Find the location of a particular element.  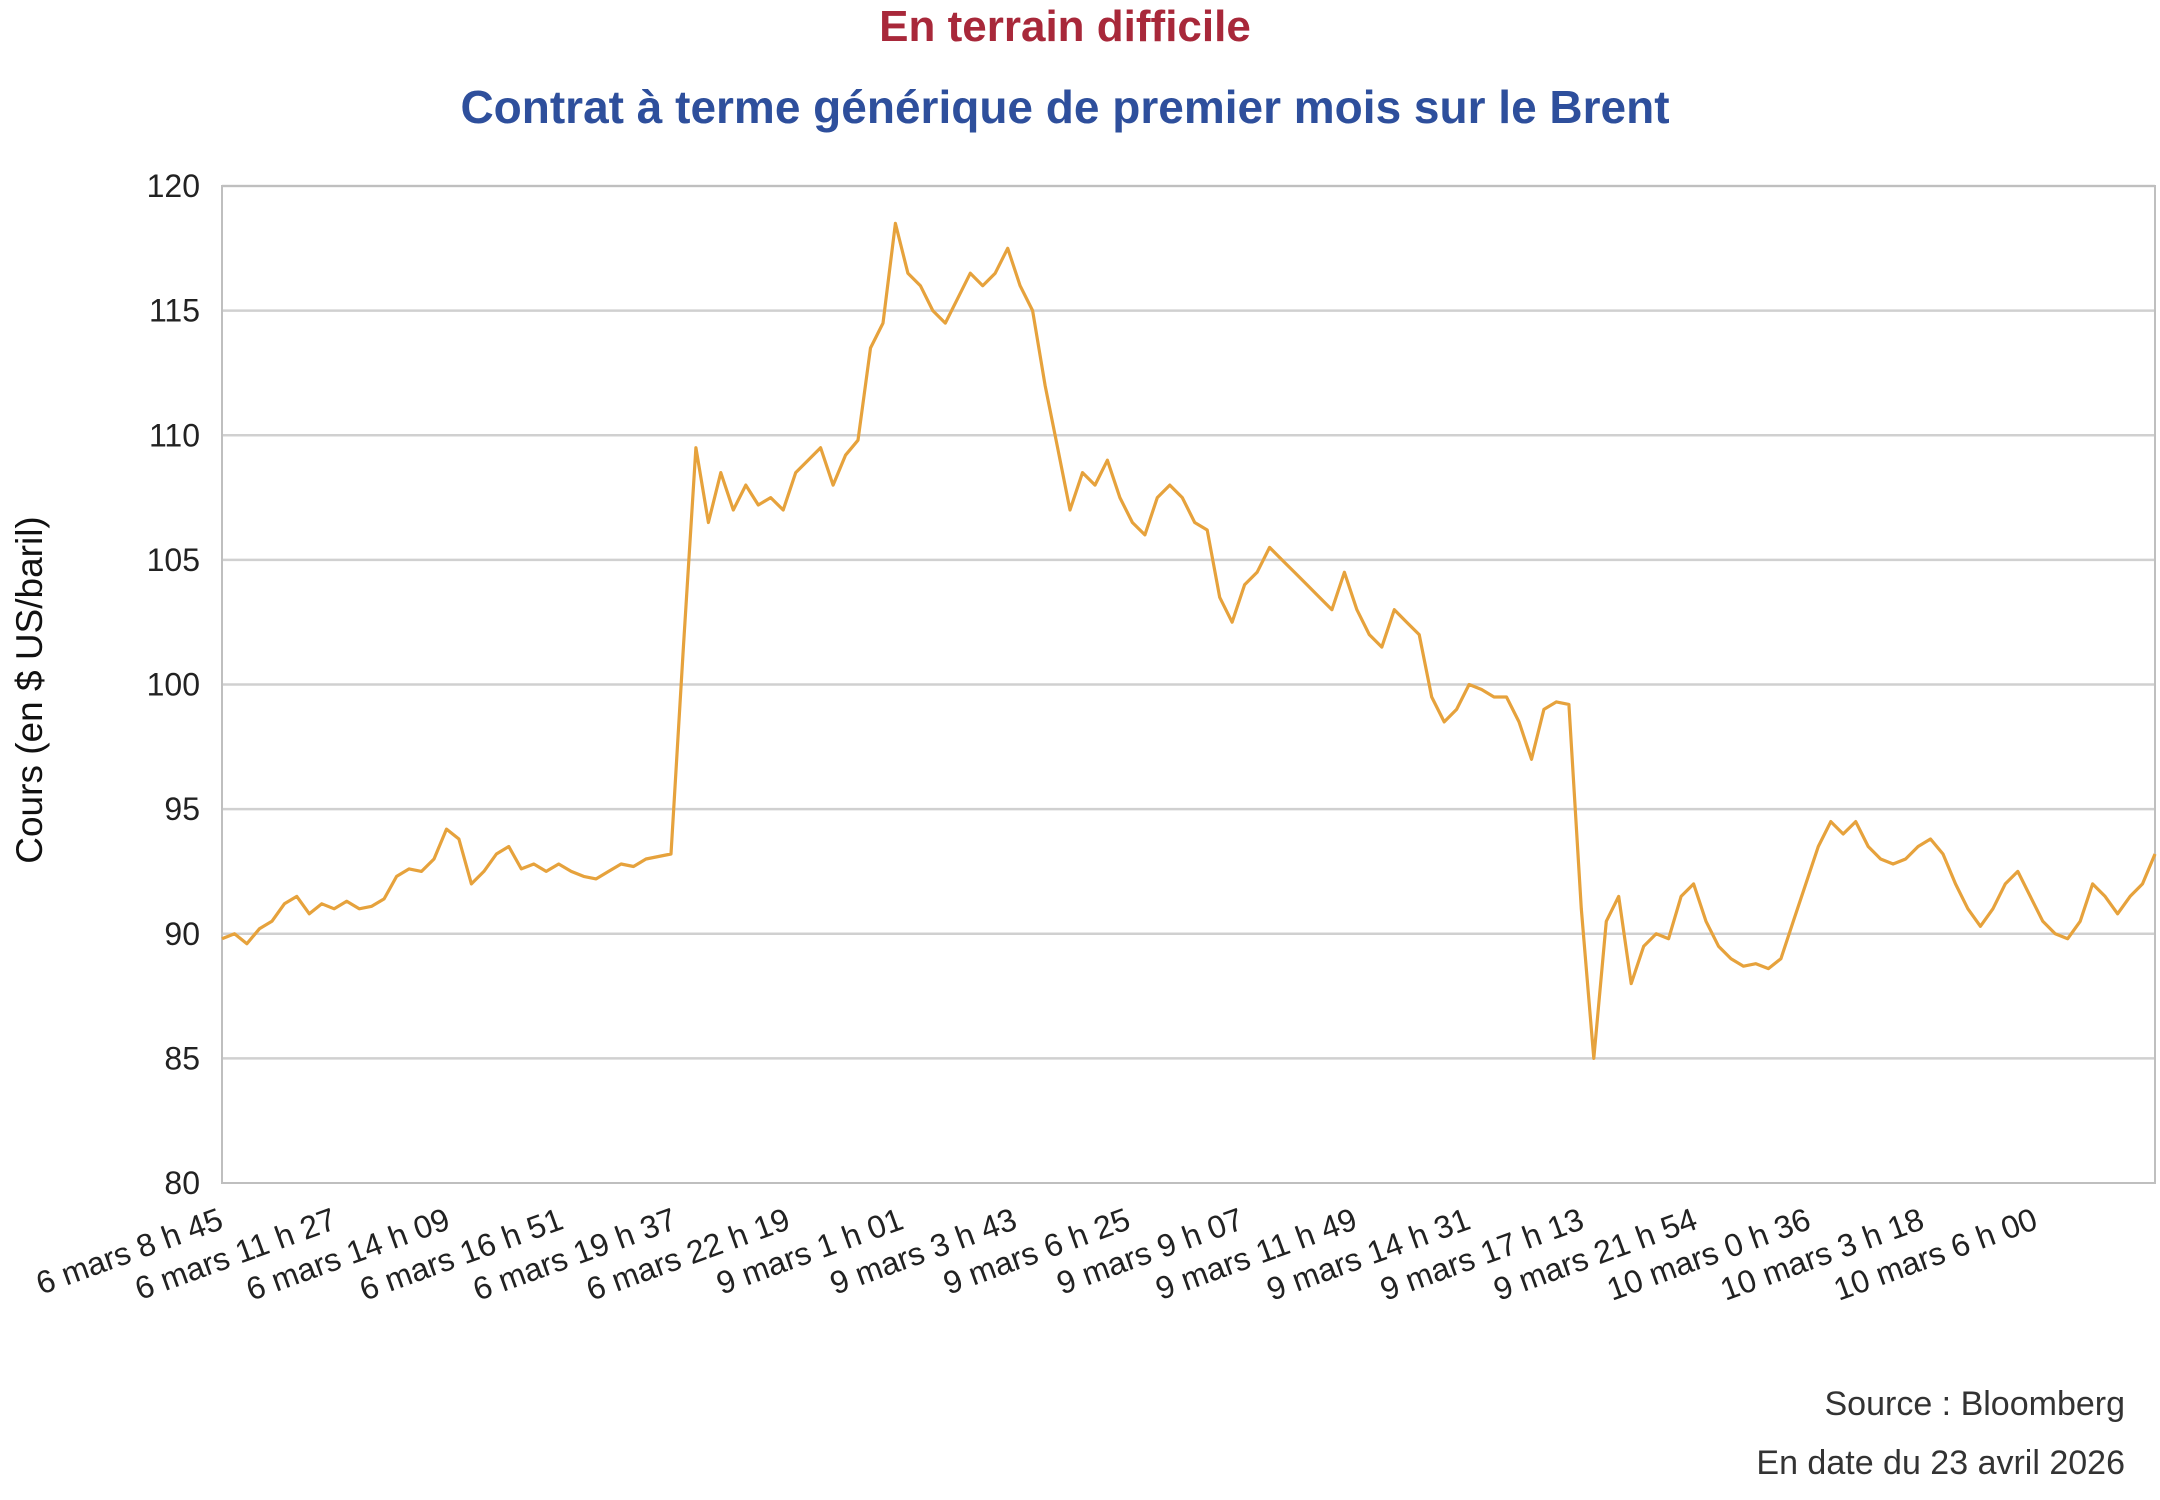

y-tick-label: 110 is located at coordinates (174, 435).